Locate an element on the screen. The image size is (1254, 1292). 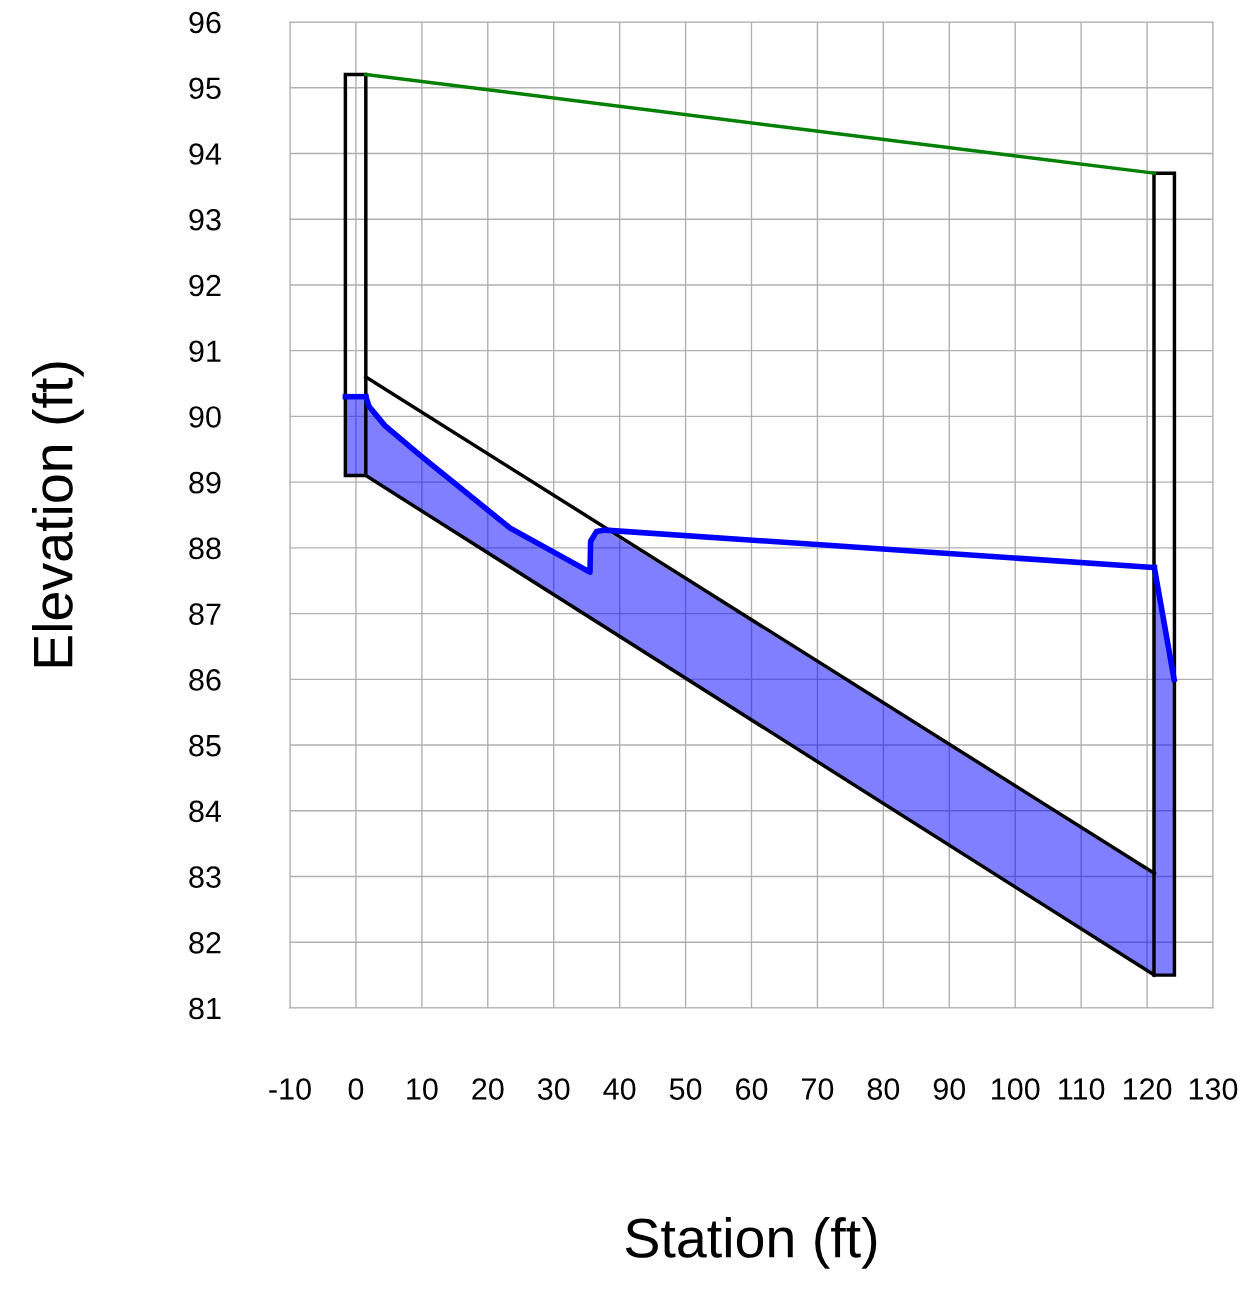
x-tick-label: -10 is located at coordinates (290, 1089).